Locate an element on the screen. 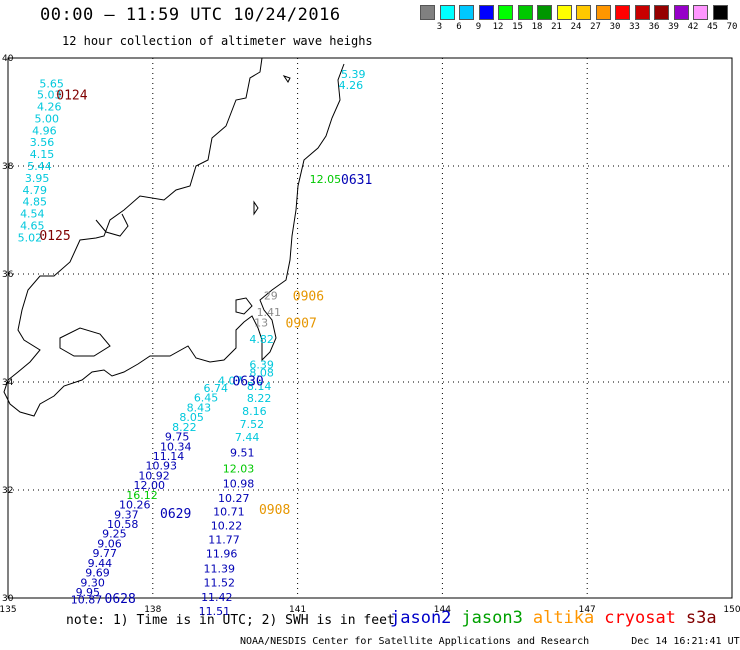  scale-label: 39 is located at coordinates (673, 27).